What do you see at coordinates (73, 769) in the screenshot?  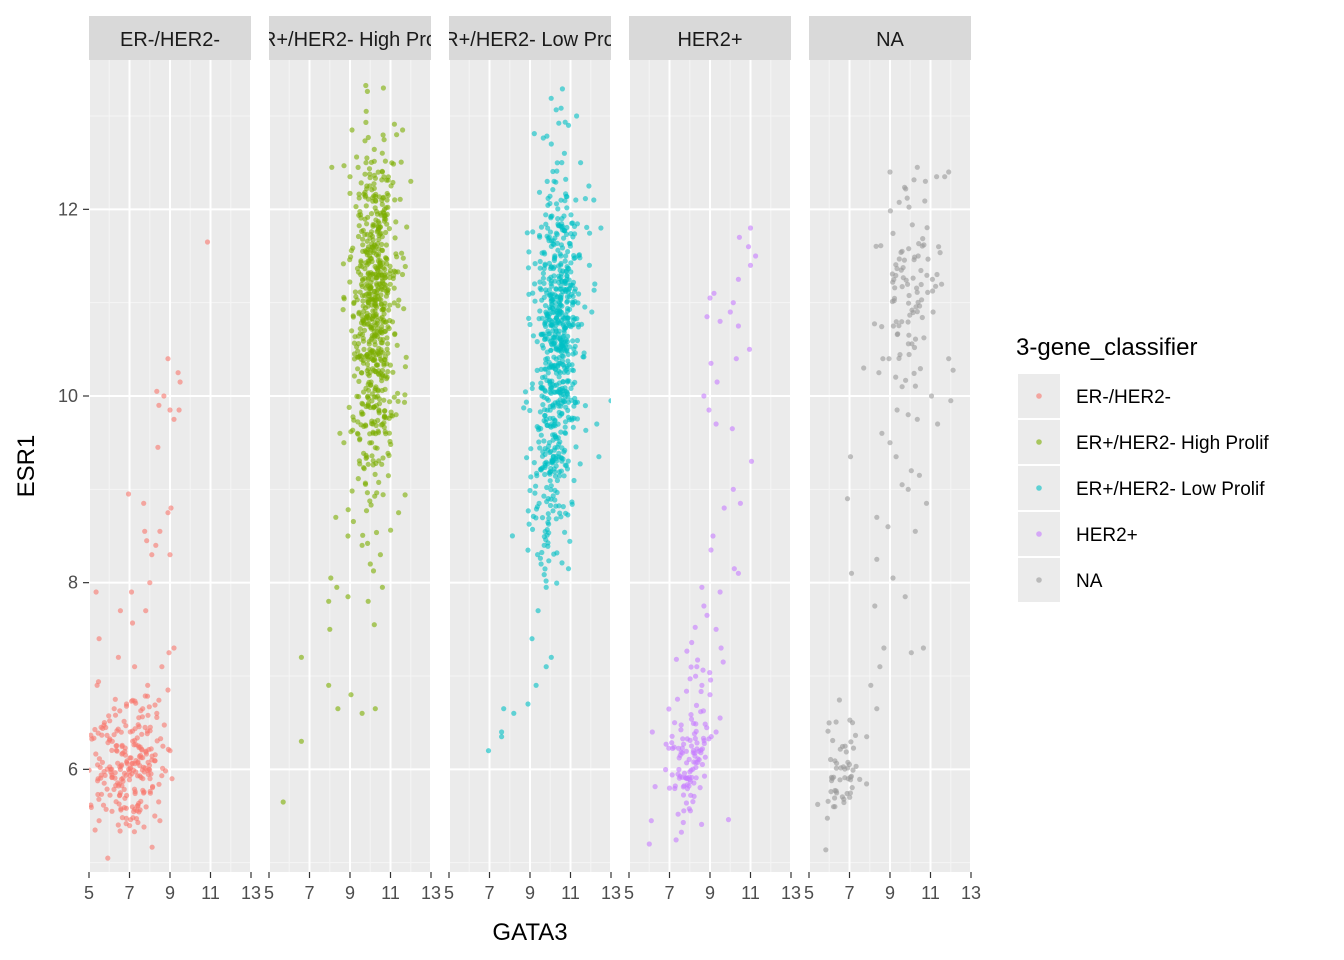 I see `y-tick-label: 6` at bounding box center [73, 769].